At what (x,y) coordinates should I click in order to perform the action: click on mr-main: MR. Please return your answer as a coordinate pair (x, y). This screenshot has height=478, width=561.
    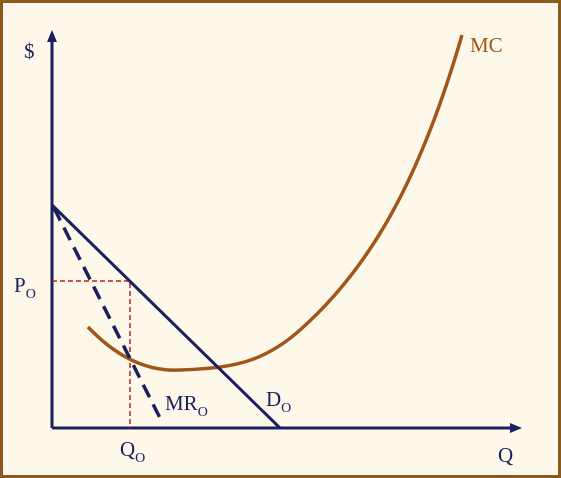
    Looking at the image, I should click on (181, 403).